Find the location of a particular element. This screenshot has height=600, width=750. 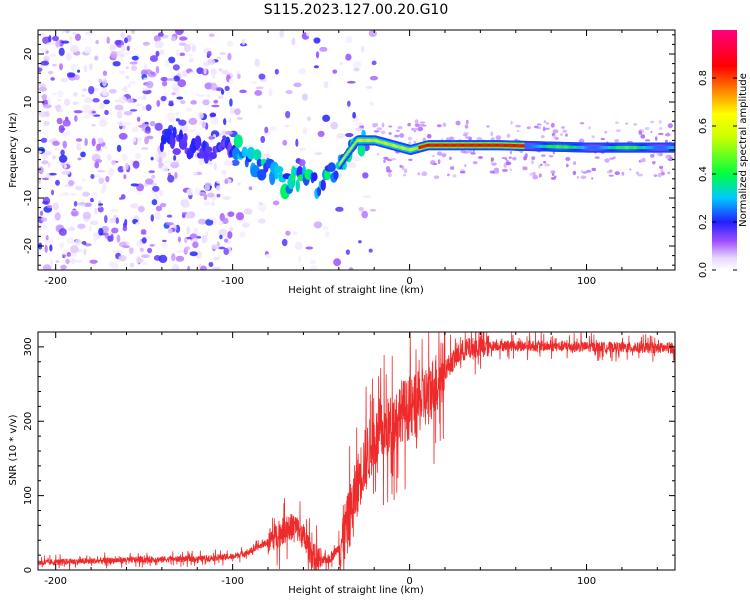

snr-x-tick-label: -100 is located at coordinates (232, 581).